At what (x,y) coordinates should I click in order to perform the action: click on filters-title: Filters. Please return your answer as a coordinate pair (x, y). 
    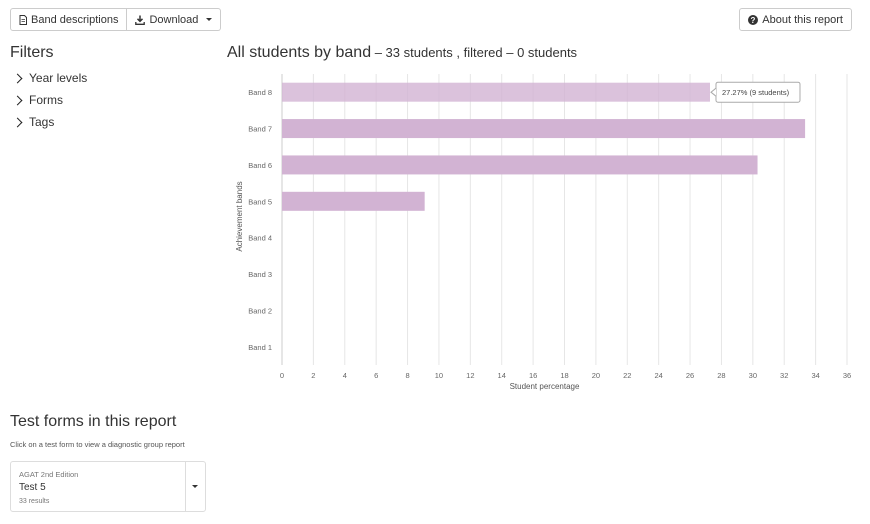
    Looking at the image, I should click on (32, 52).